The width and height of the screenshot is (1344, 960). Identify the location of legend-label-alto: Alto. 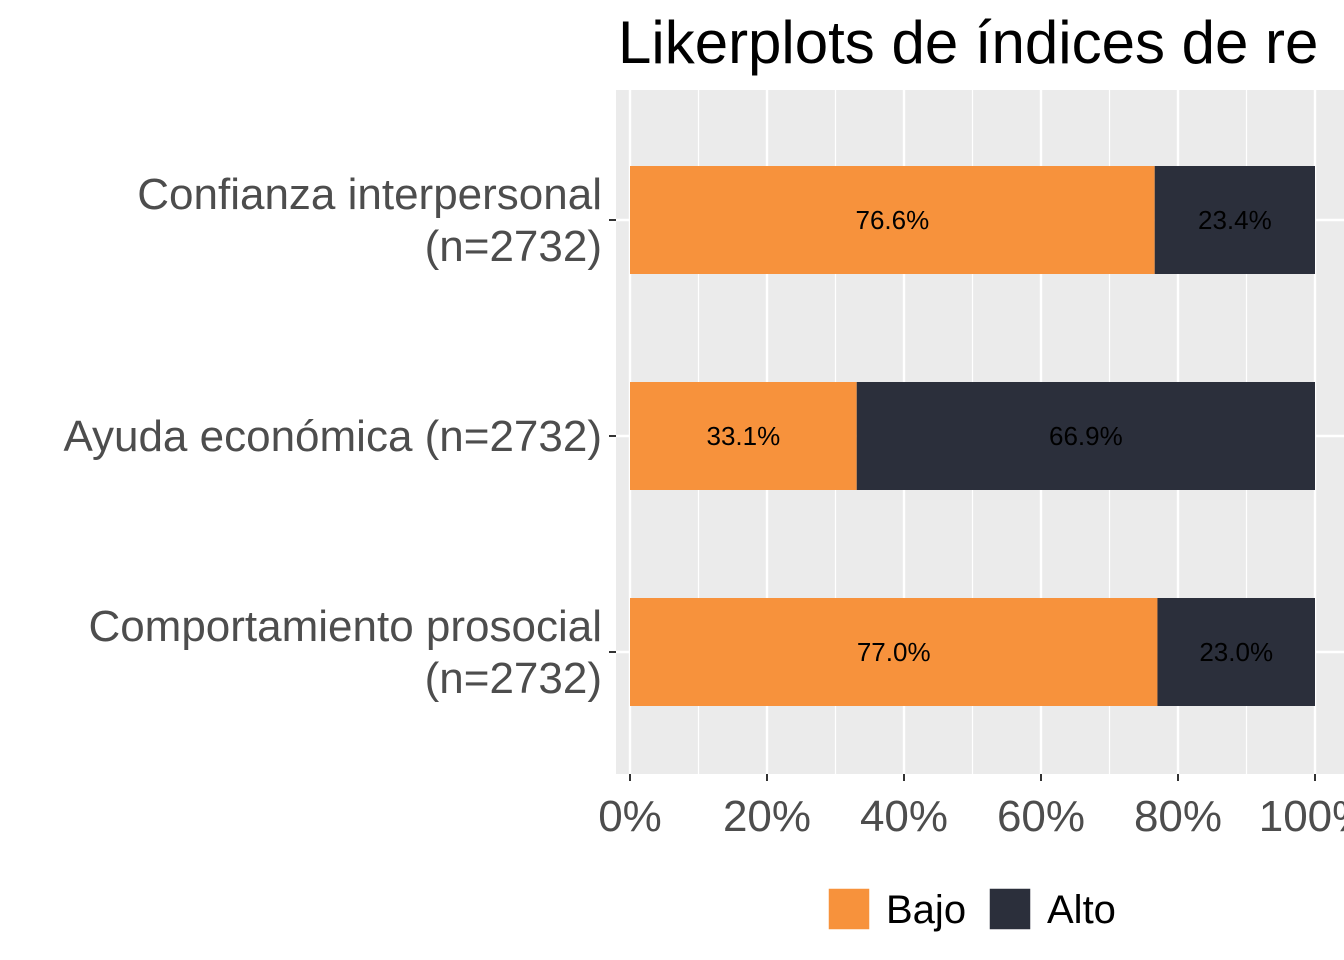
(1081, 910).